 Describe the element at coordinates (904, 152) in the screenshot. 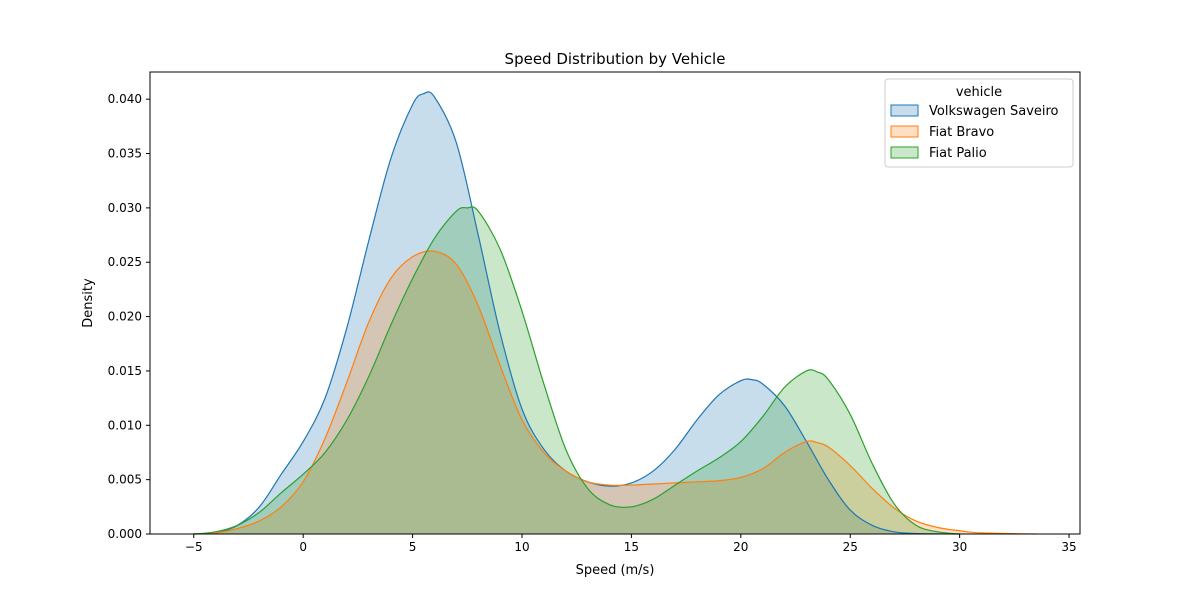

I see `legend-swatch-fiat-palio` at that location.